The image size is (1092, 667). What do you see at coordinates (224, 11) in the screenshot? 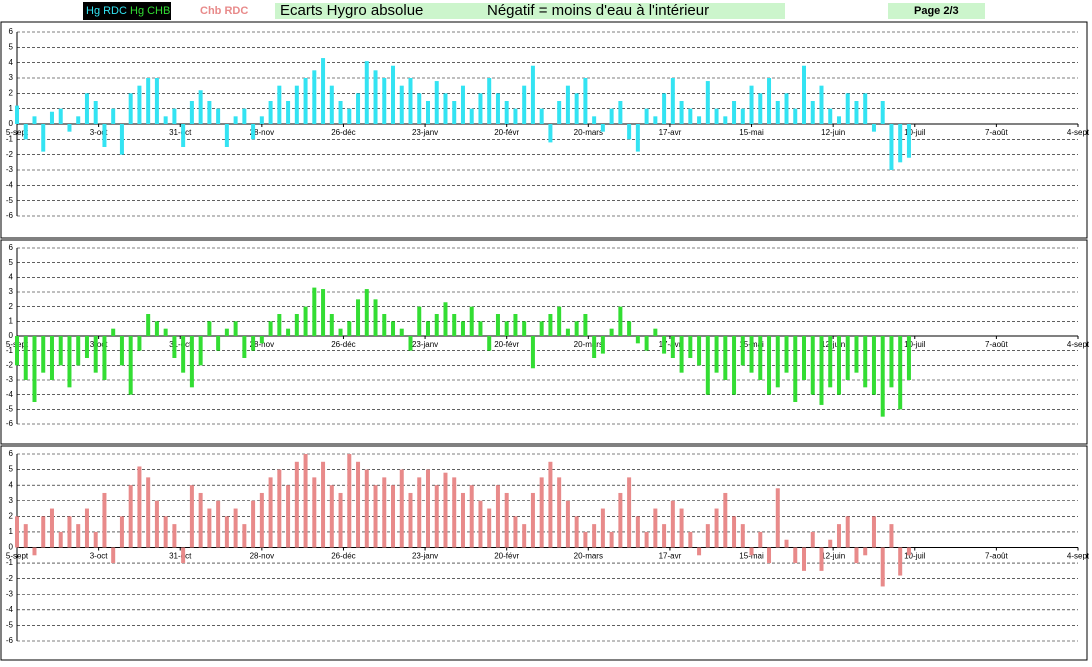
I see `legend-entry: Chb RDC` at bounding box center [224, 11].